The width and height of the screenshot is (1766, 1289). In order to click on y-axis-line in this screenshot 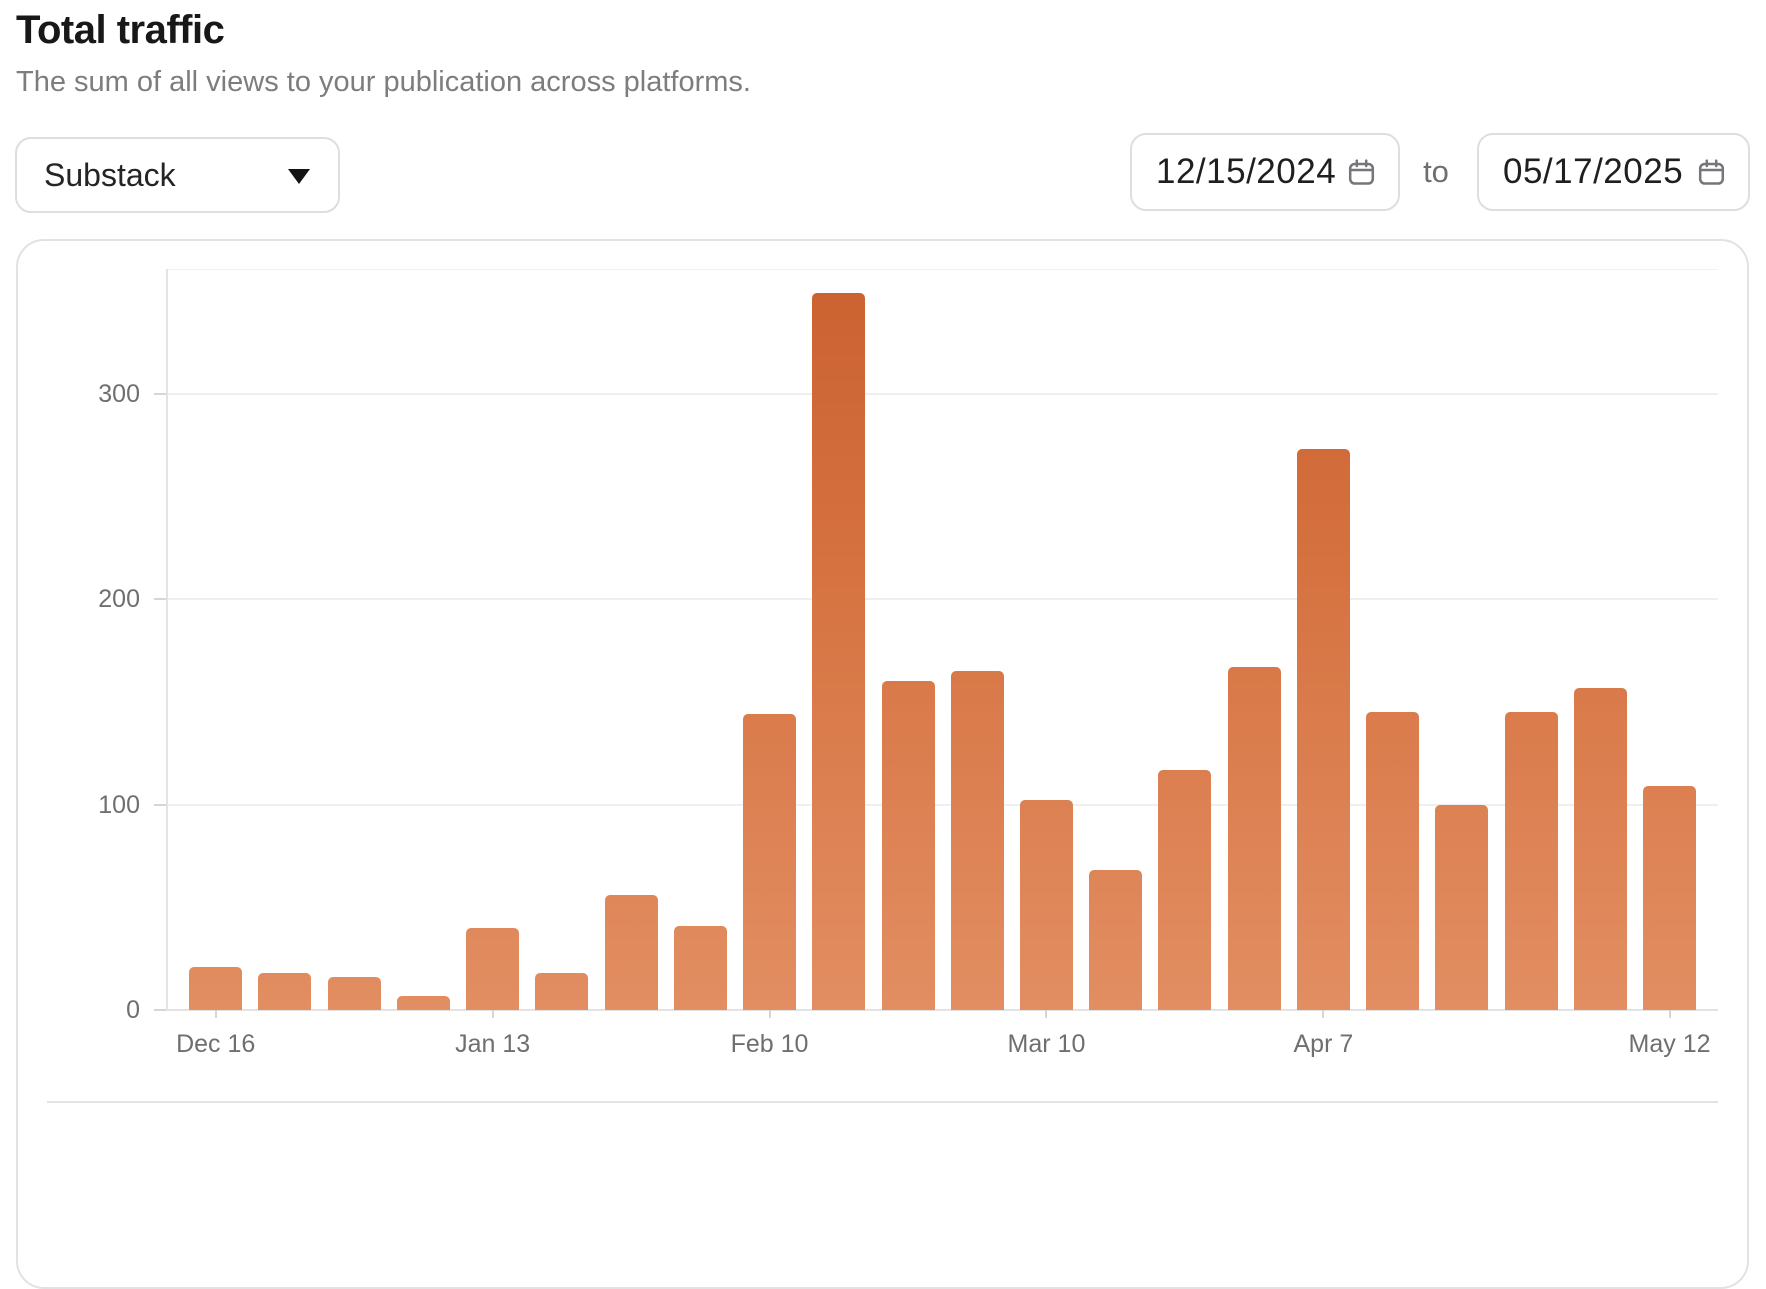, I will do `click(167, 639)`.